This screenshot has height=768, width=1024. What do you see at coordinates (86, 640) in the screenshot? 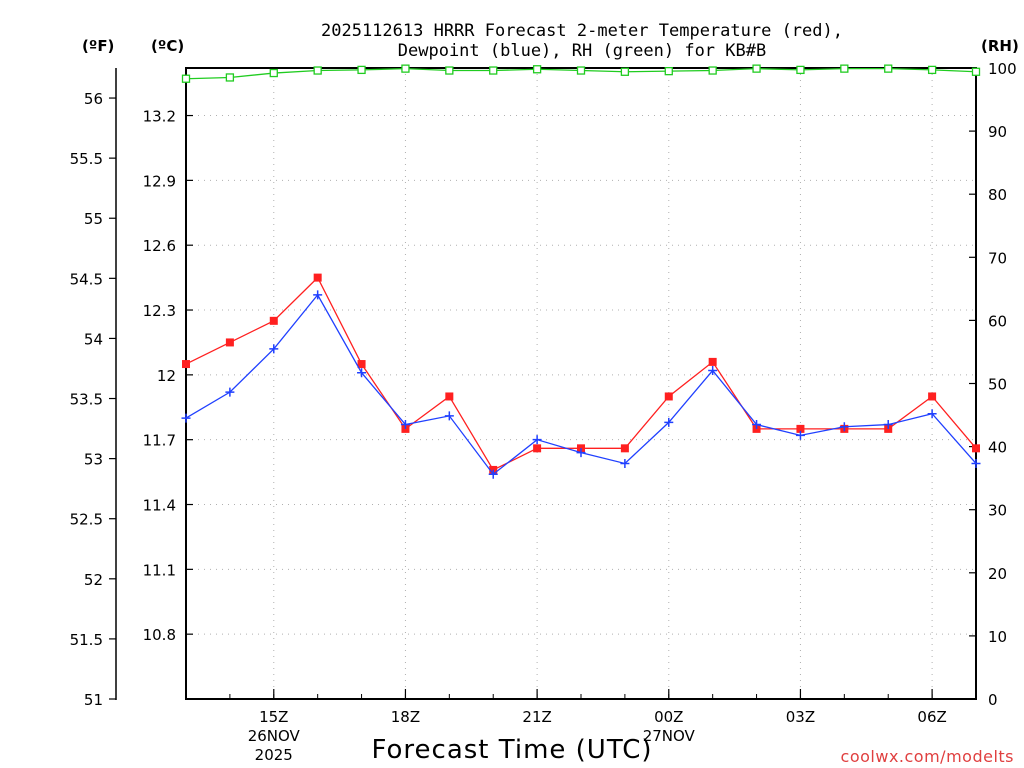
I see `f-tick-label: 51.5` at bounding box center [86, 640].